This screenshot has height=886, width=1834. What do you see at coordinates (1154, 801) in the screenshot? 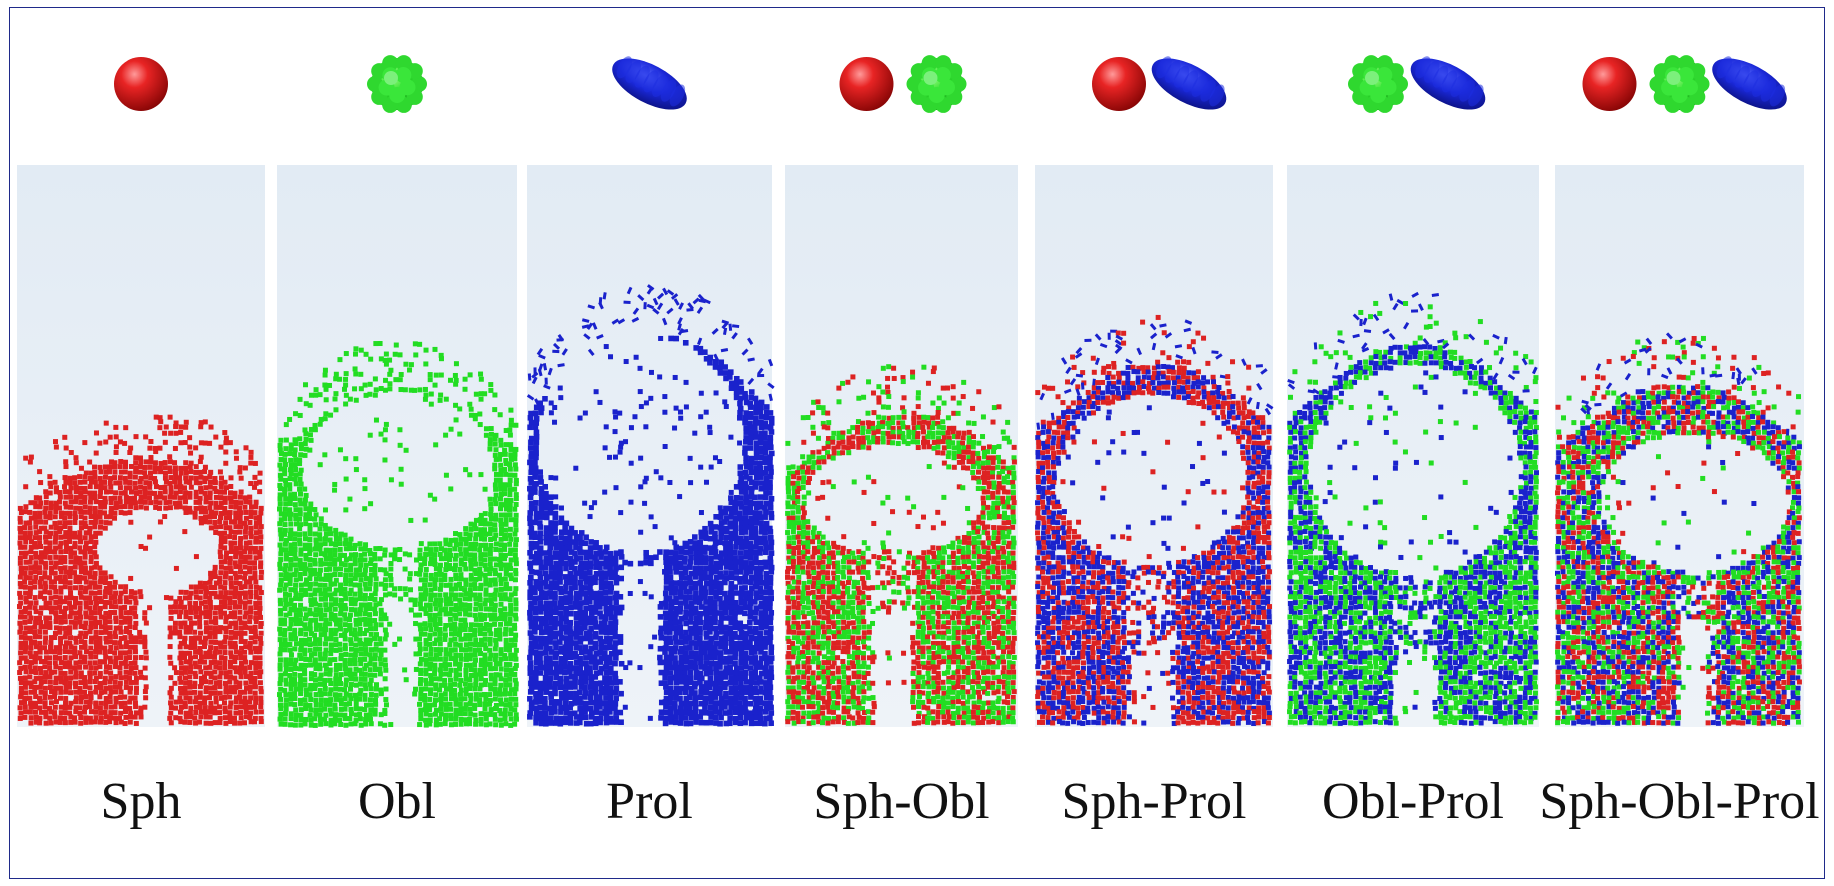
I see `panel-label: Sph-Prol` at bounding box center [1154, 801].